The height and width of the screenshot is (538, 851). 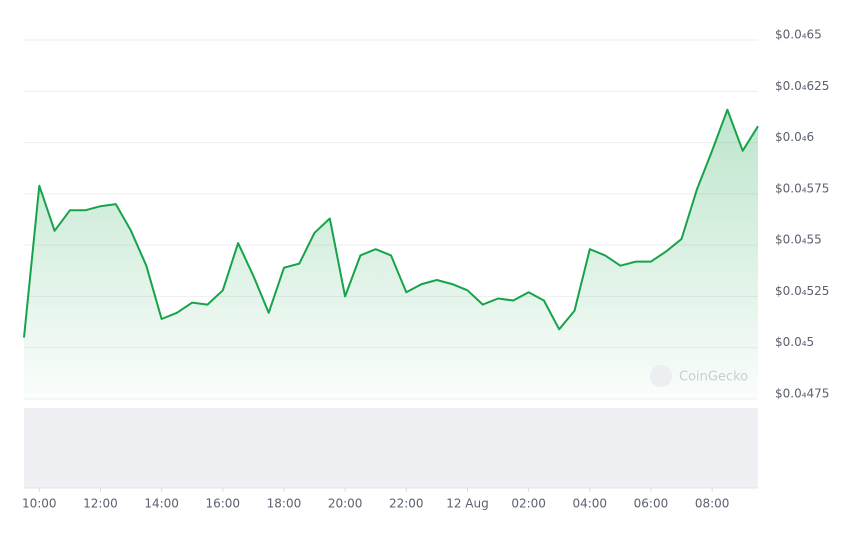 What do you see at coordinates (467, 504) in the screenshot?
I see `x-tick-label: 12 Aug` at bounding box center [467, 504].